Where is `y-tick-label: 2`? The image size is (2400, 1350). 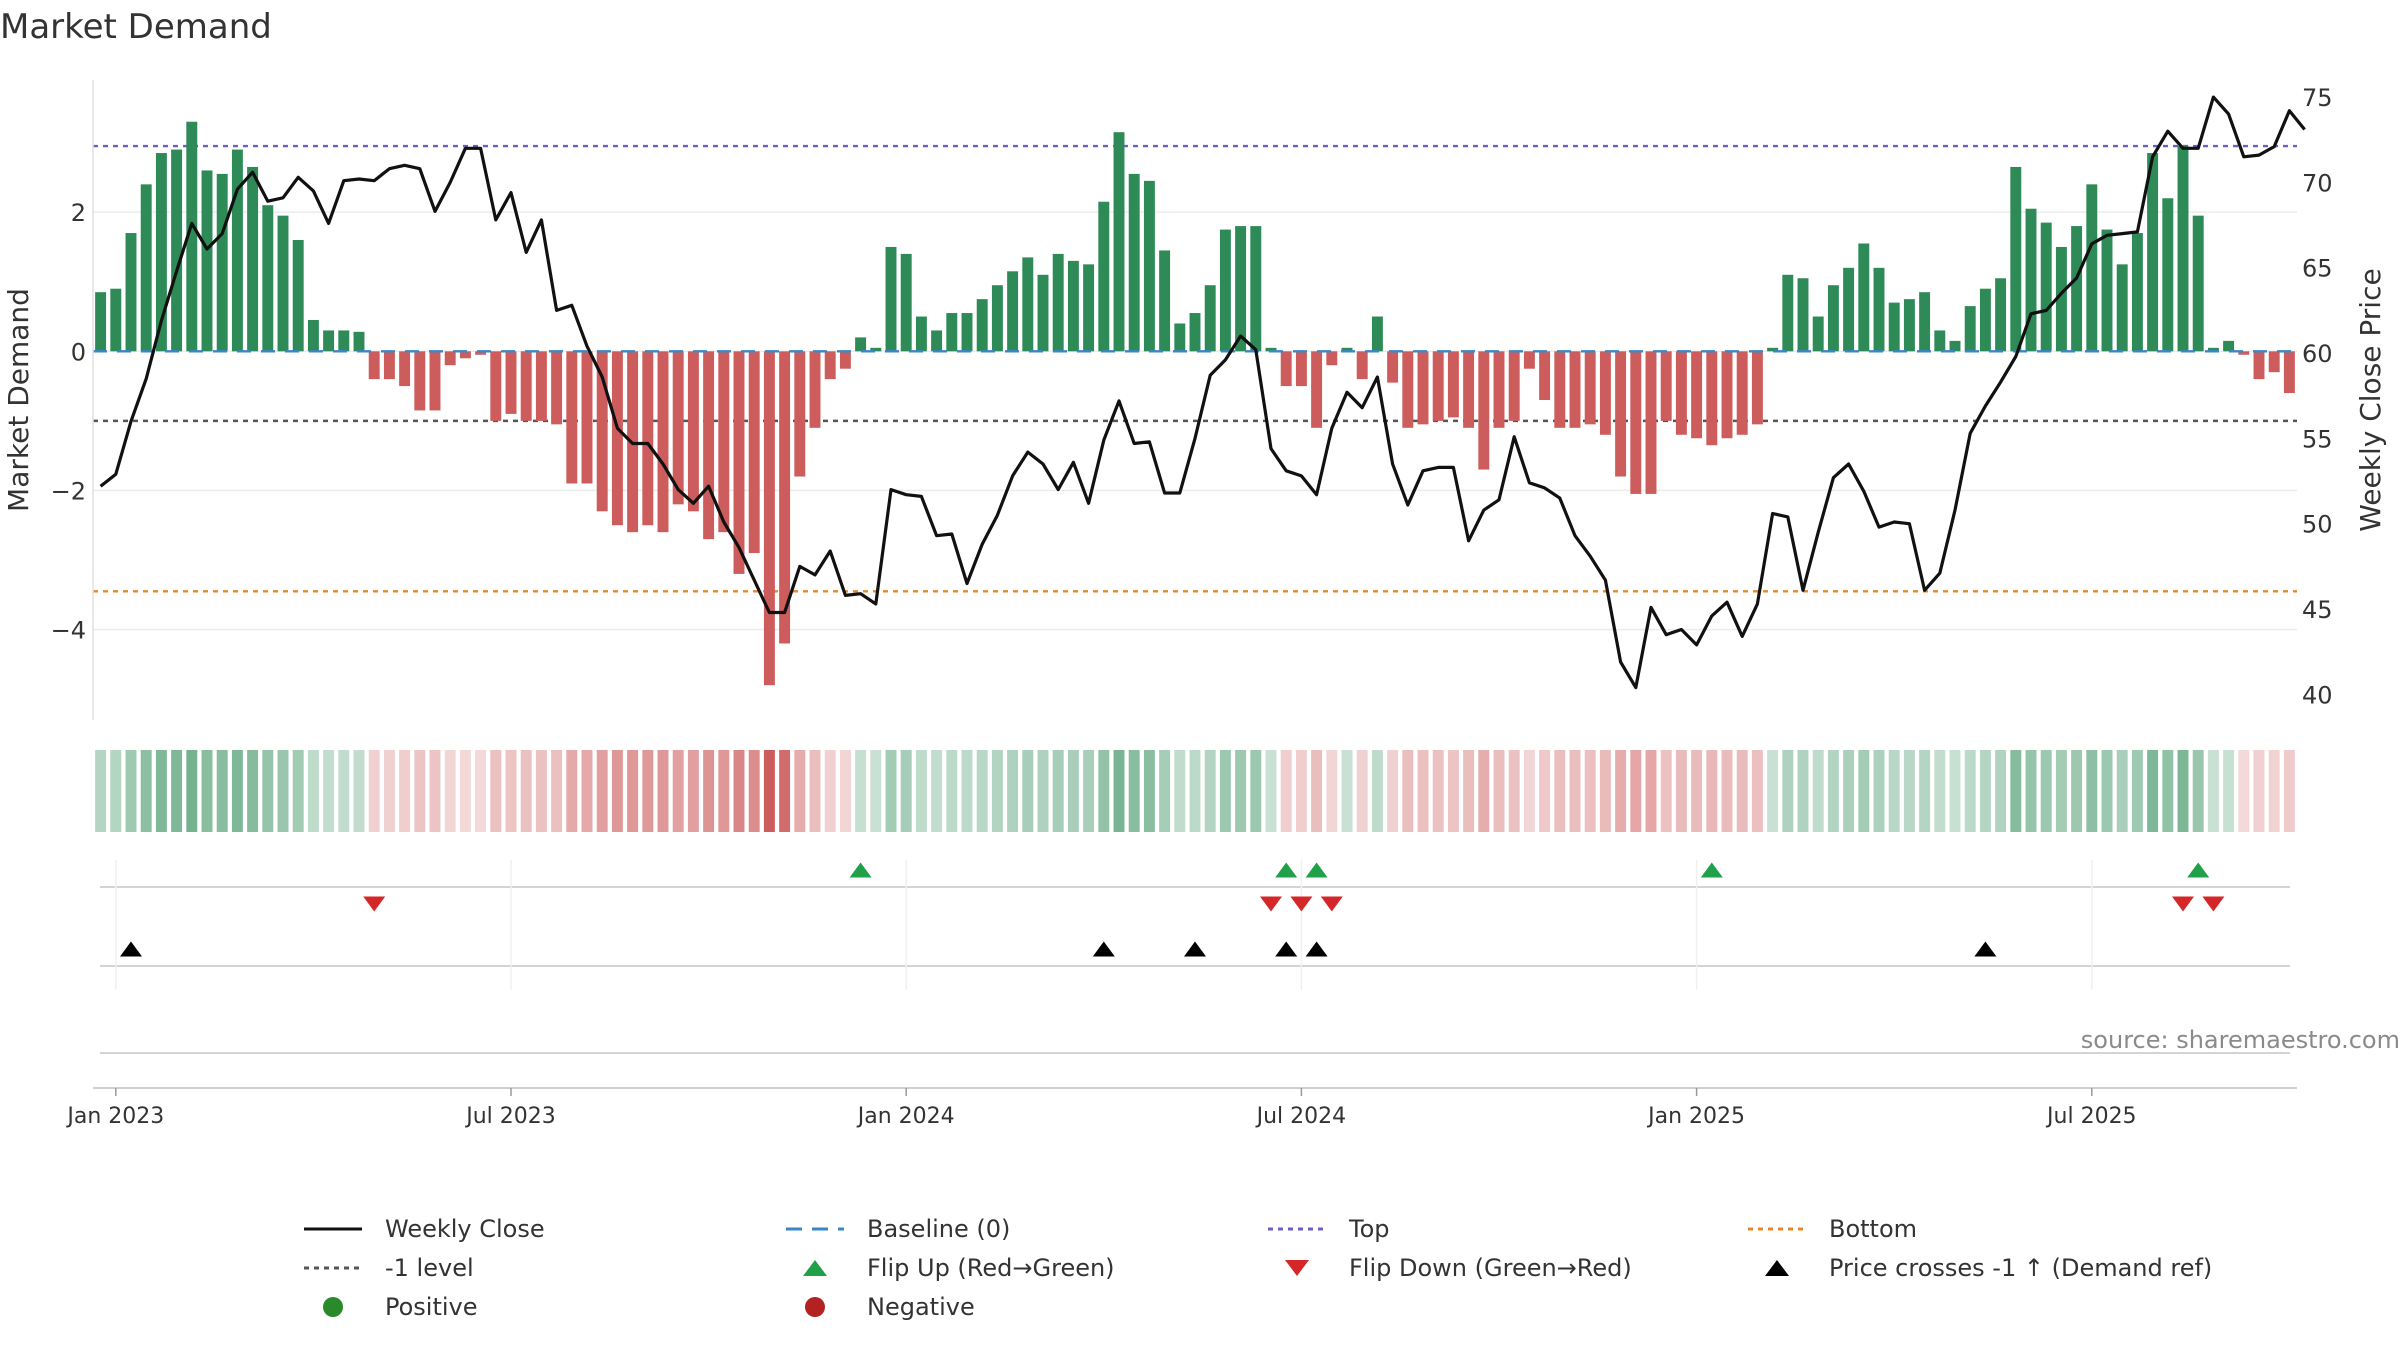 y-tick-label: 2 is located at coordinates (78, 213).